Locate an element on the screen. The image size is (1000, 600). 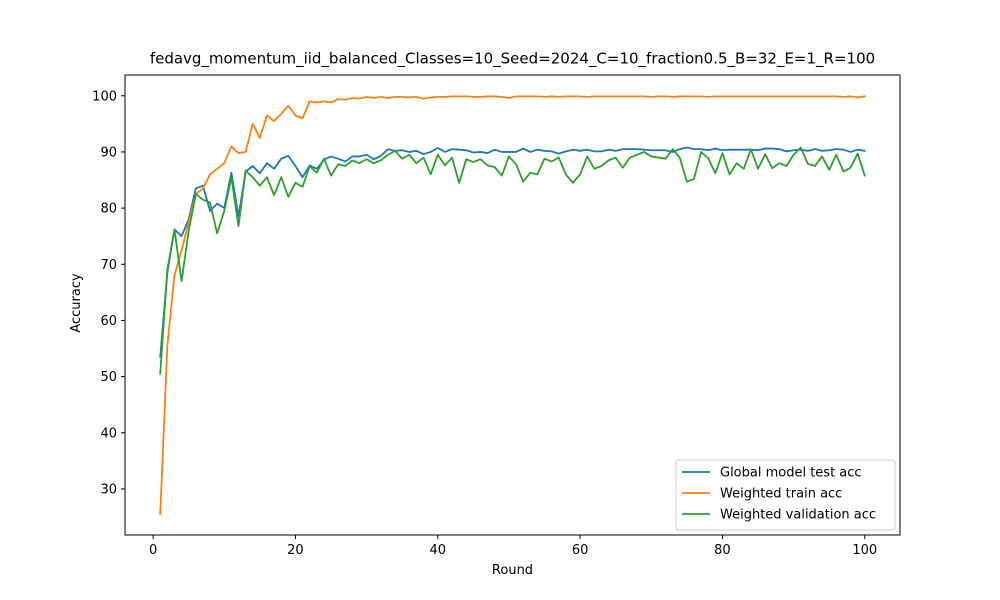
x-axis-label: Round is located at coordinates (512, 570).